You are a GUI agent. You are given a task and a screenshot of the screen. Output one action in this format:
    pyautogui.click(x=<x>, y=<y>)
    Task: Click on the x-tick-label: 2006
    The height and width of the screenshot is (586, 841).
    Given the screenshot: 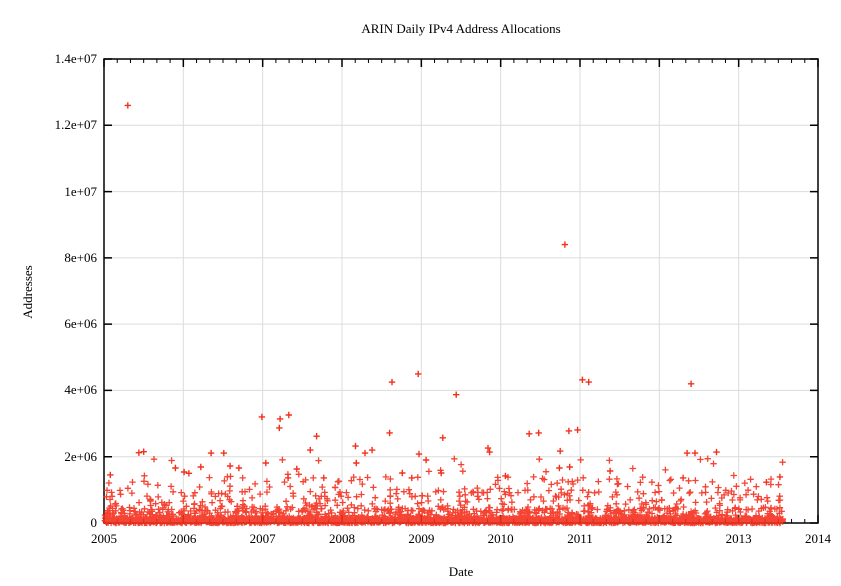 What is the action you would take?
    pyautogui.click(x=183, y=538)
    